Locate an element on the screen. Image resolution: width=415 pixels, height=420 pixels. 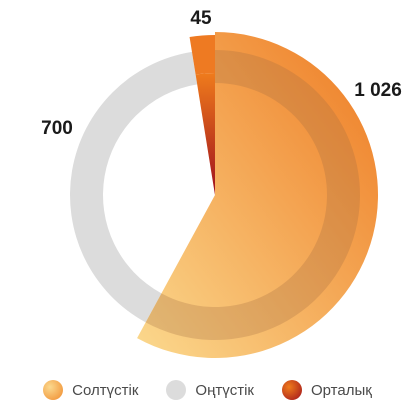
value-label-central: 45 is located at coordinates (201, 18).